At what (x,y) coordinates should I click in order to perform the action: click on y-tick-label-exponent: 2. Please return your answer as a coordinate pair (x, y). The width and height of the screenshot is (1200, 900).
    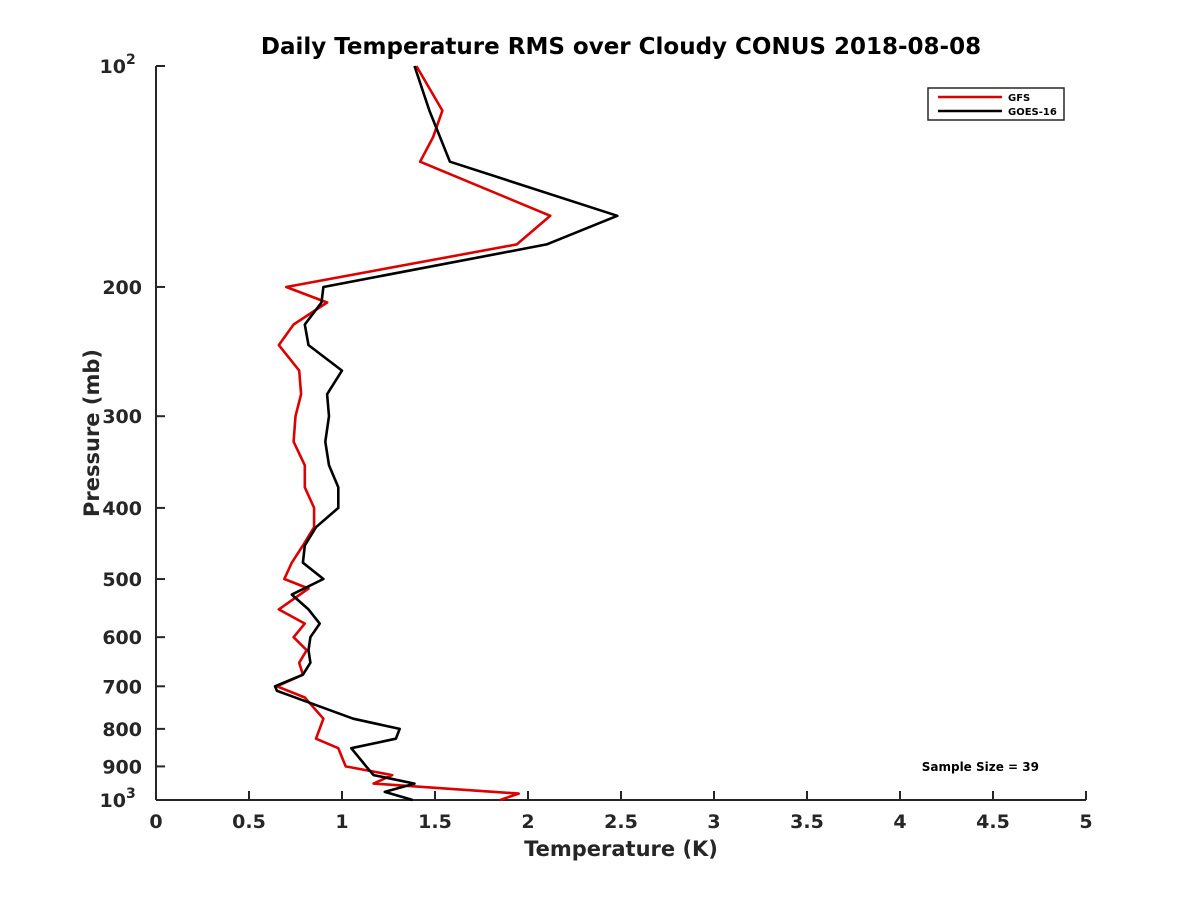
    Looking at the image, I should click on (131, 60).